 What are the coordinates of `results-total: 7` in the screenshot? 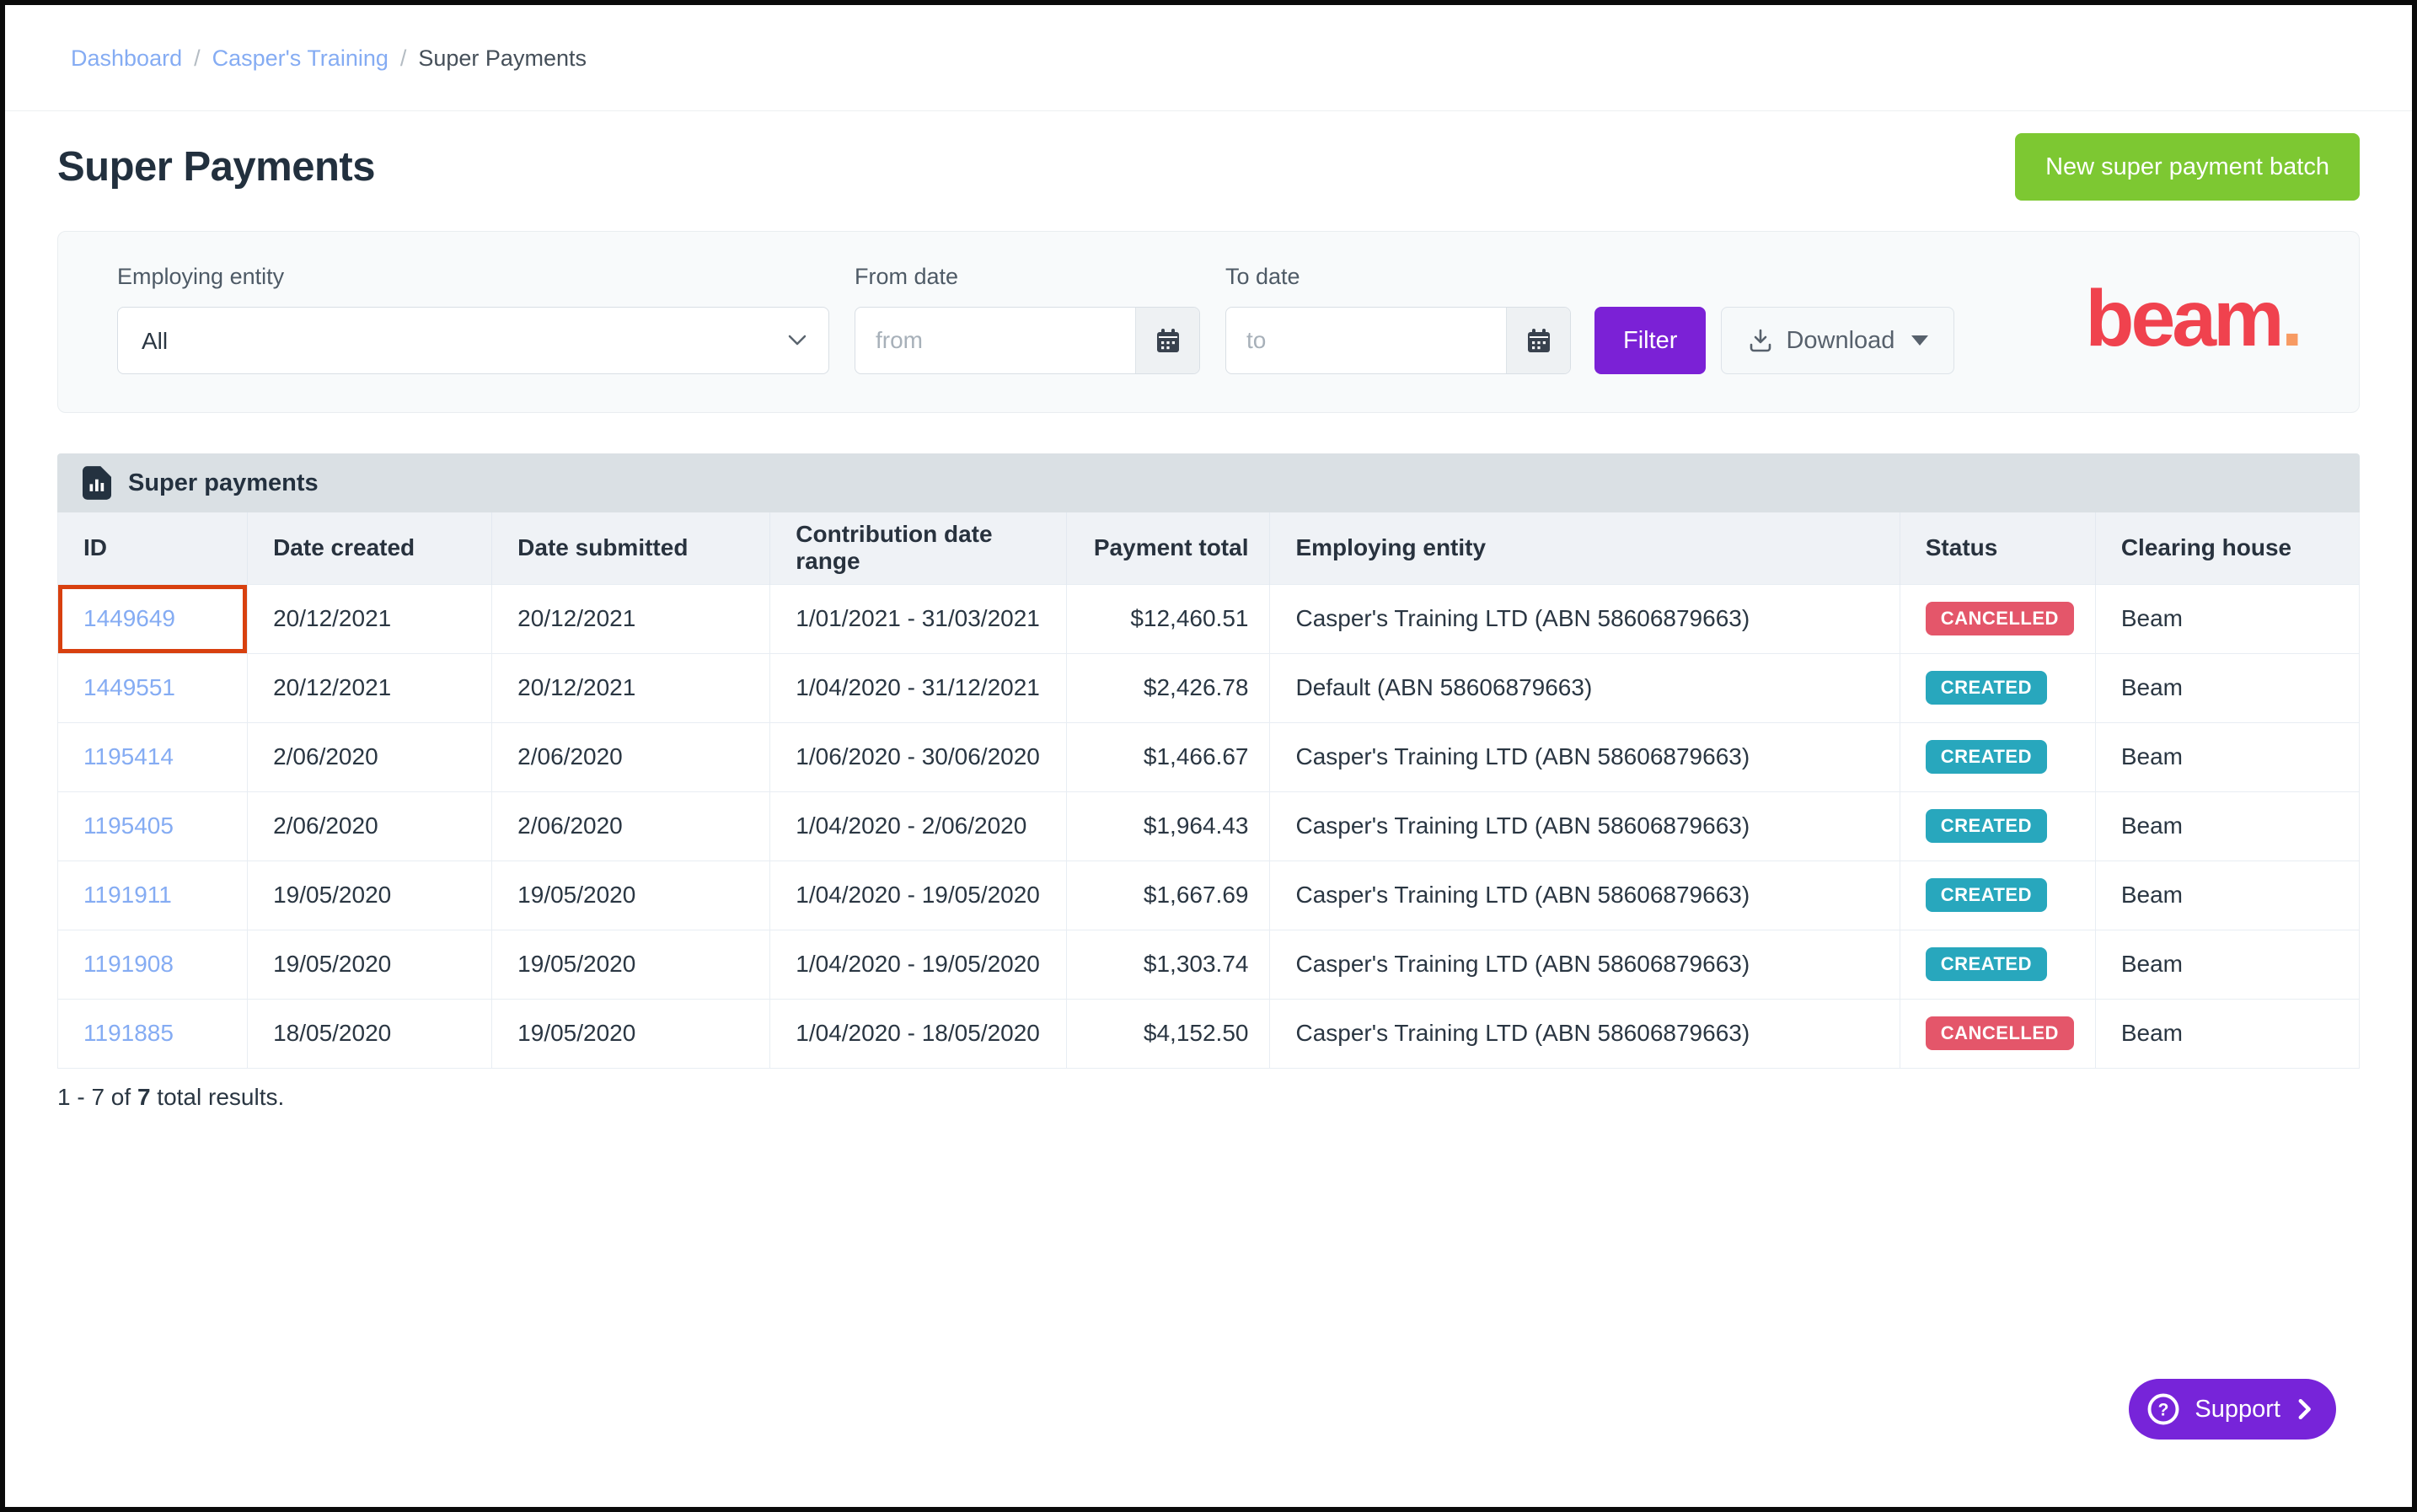 It's located at (144, 1096).